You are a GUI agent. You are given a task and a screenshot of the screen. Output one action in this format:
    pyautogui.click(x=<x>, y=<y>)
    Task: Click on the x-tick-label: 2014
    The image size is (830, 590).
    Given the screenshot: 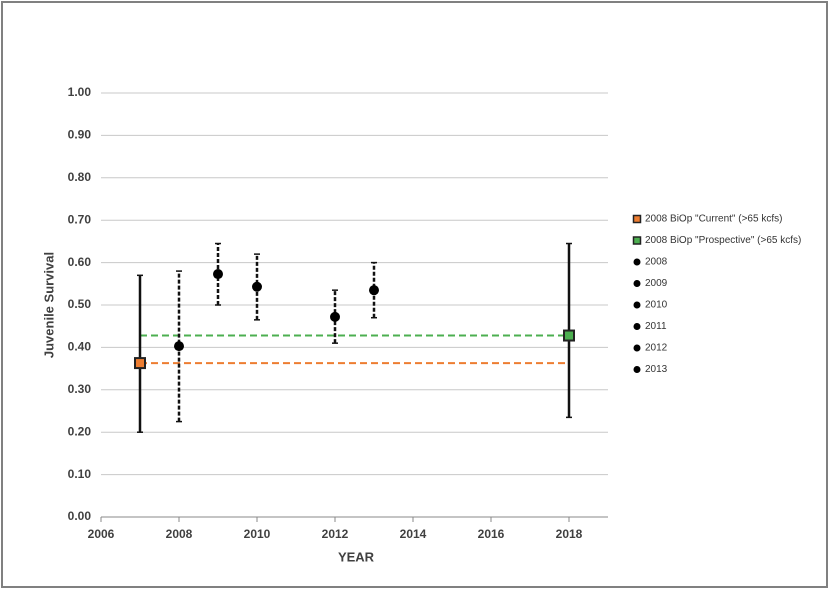 What is the action you would take?
    pyautogui.click(x=413, y=534)
    